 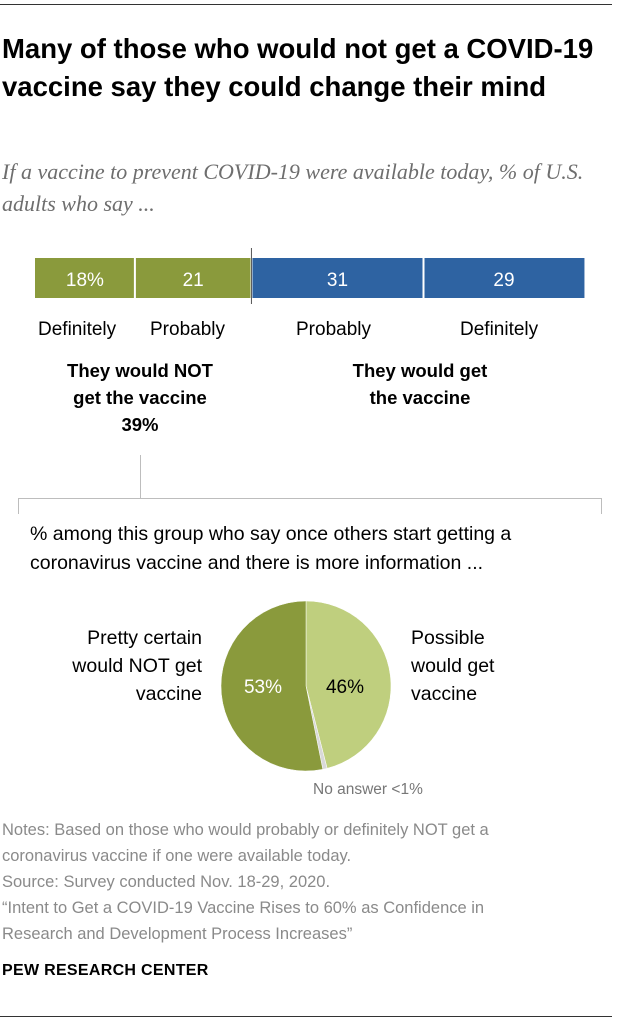 I want to click on group-label-would-get: They would get the vaccine, so click(x=420, y=384).